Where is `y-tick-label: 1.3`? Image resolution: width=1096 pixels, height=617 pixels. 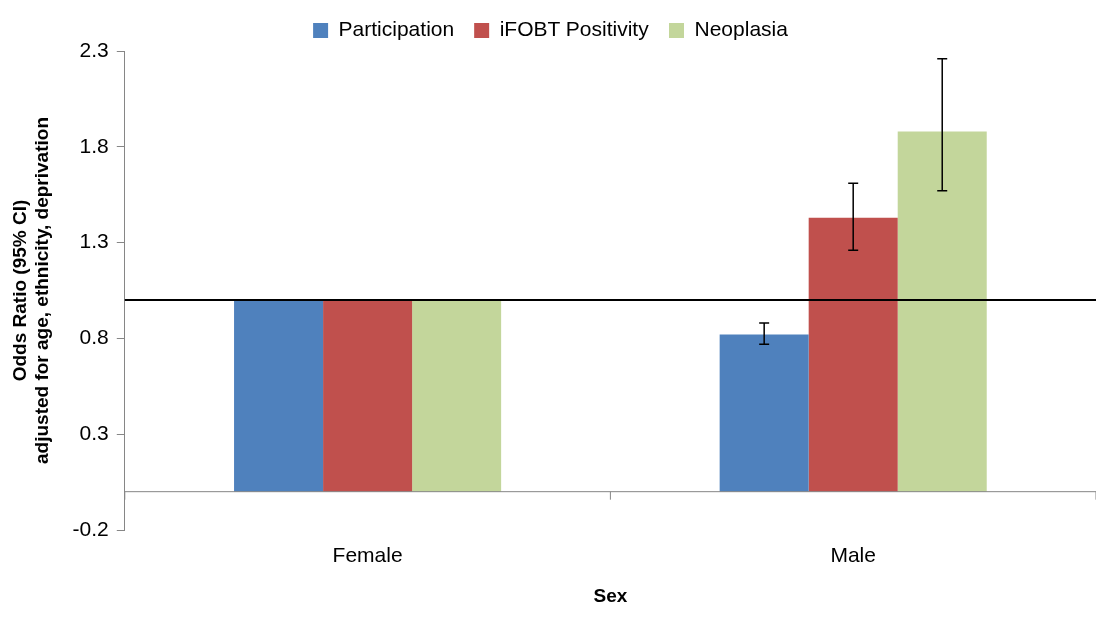
y-tick-label: 1.3 is located at coordinates (94, 241).